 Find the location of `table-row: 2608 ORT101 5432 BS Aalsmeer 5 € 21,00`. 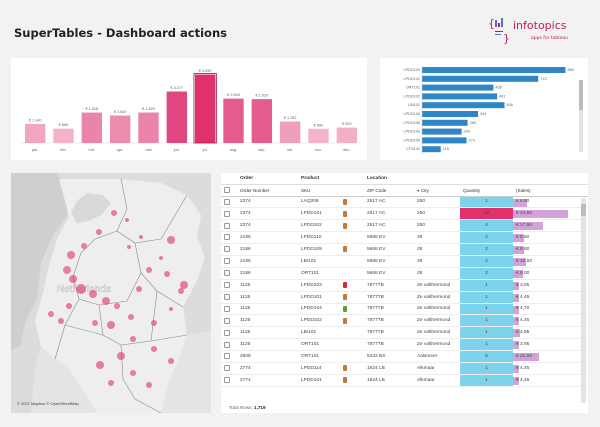

table-row: 2608 ORT101 5432 BS Aalsmeer 5 € 21,00 is located at coordinates (404, 356).